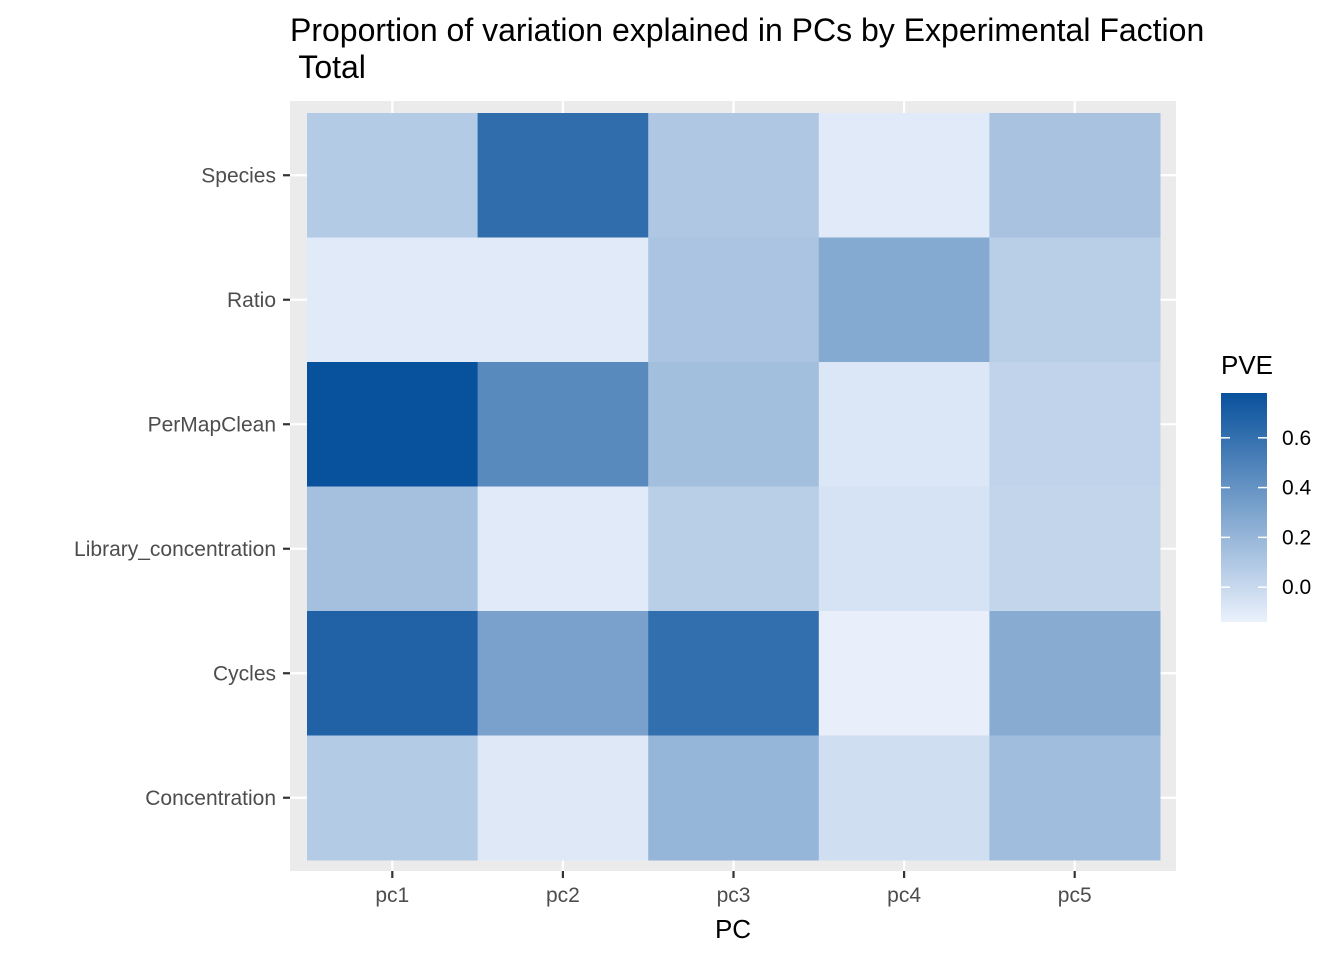 This screenshot has height=960, width=1344. What do you see at coordinates (1075, 798) in the screenshot?
I see `tile-Concentration-pc5` at bounding box center [1075, 798].